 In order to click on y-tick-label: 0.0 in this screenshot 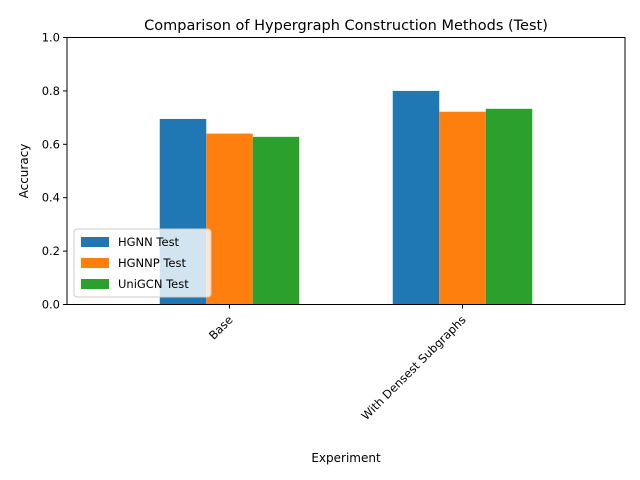, I will do `click(51, 305)`.